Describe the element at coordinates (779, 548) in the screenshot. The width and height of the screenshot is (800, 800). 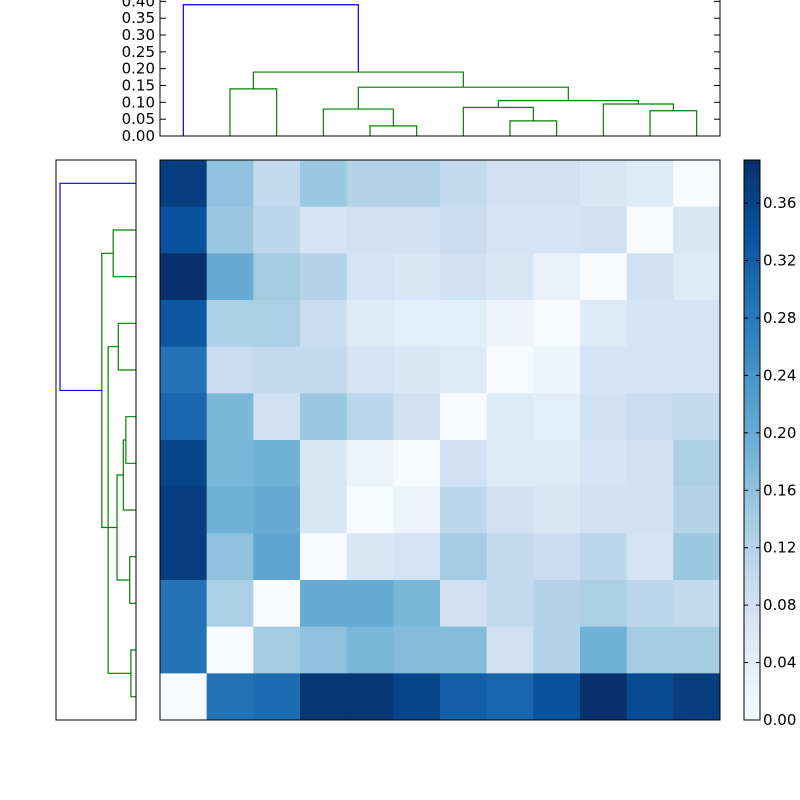
I see `colorbar-tick-label: 0.12` at that location.